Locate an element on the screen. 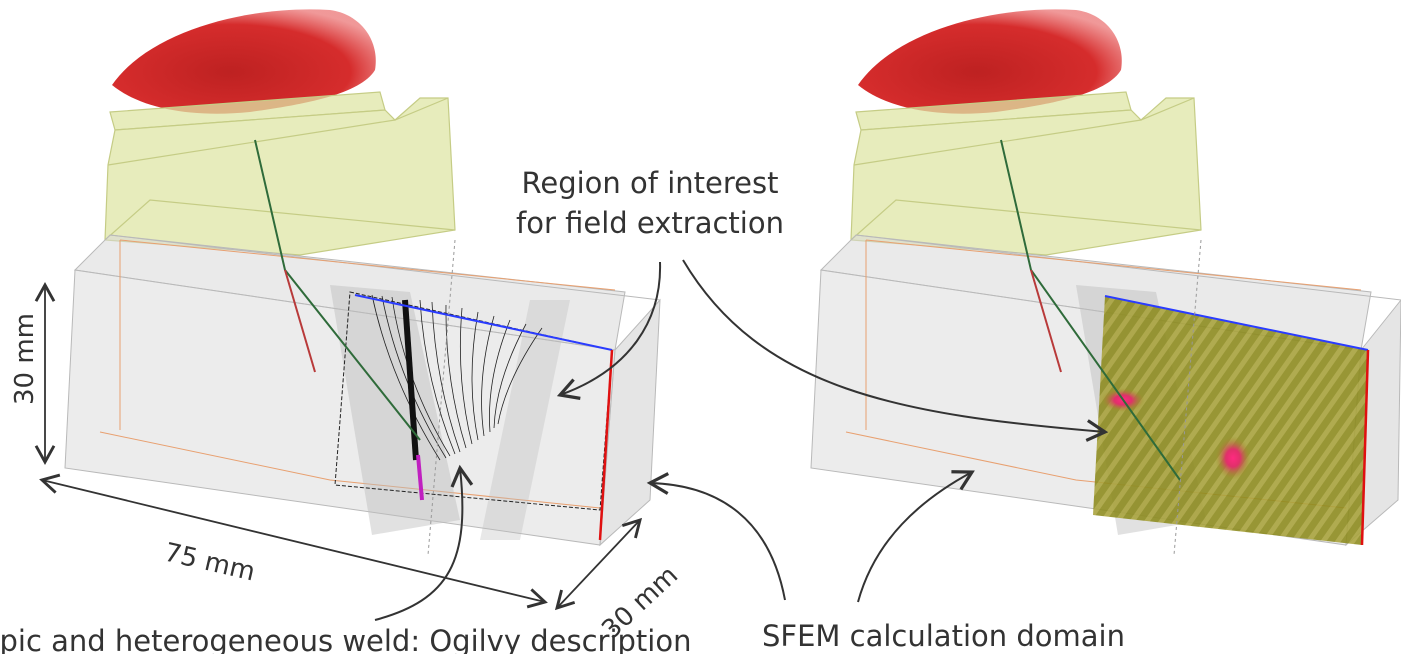  right-ray-red is located at coordinates (1046, 321).